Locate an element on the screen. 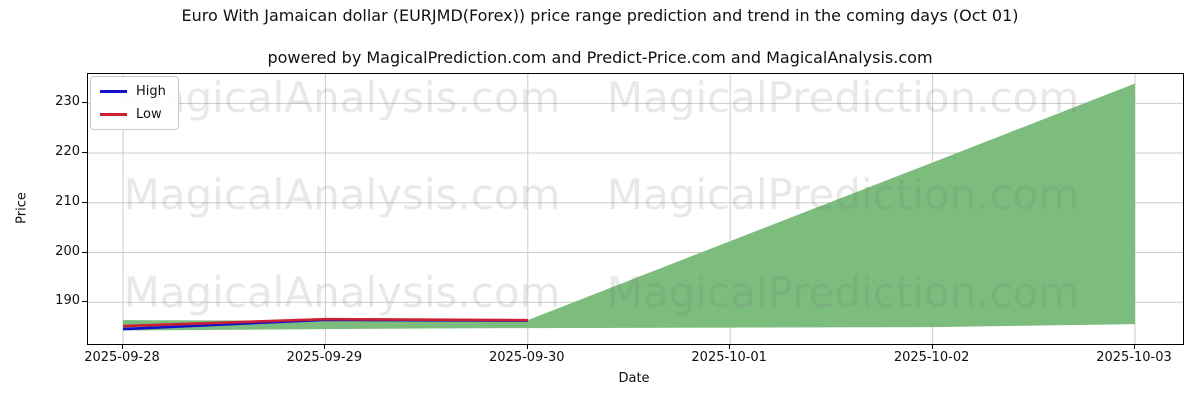 This screenshot has width=1200, height=400. x-tick-label: 2025-09-30 is located at coordinates (527, 357).